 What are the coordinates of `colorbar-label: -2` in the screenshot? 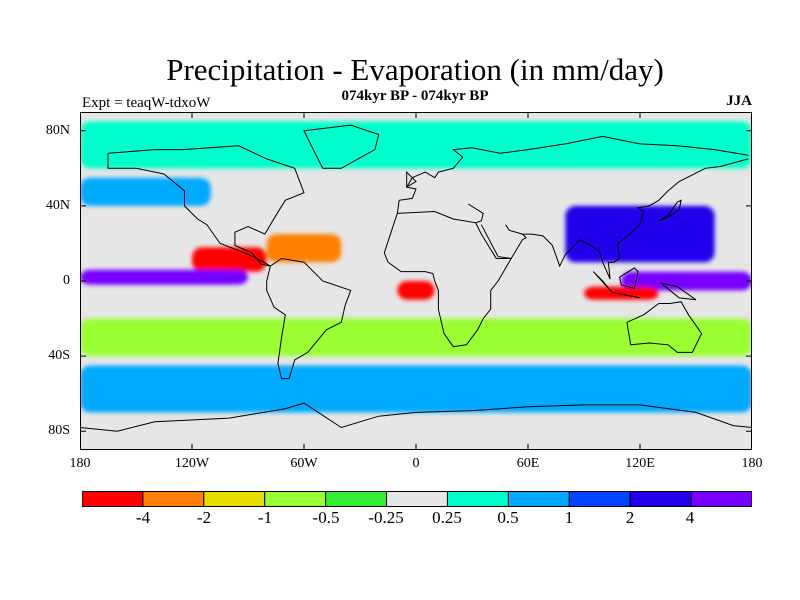 It's located at (204, 517).